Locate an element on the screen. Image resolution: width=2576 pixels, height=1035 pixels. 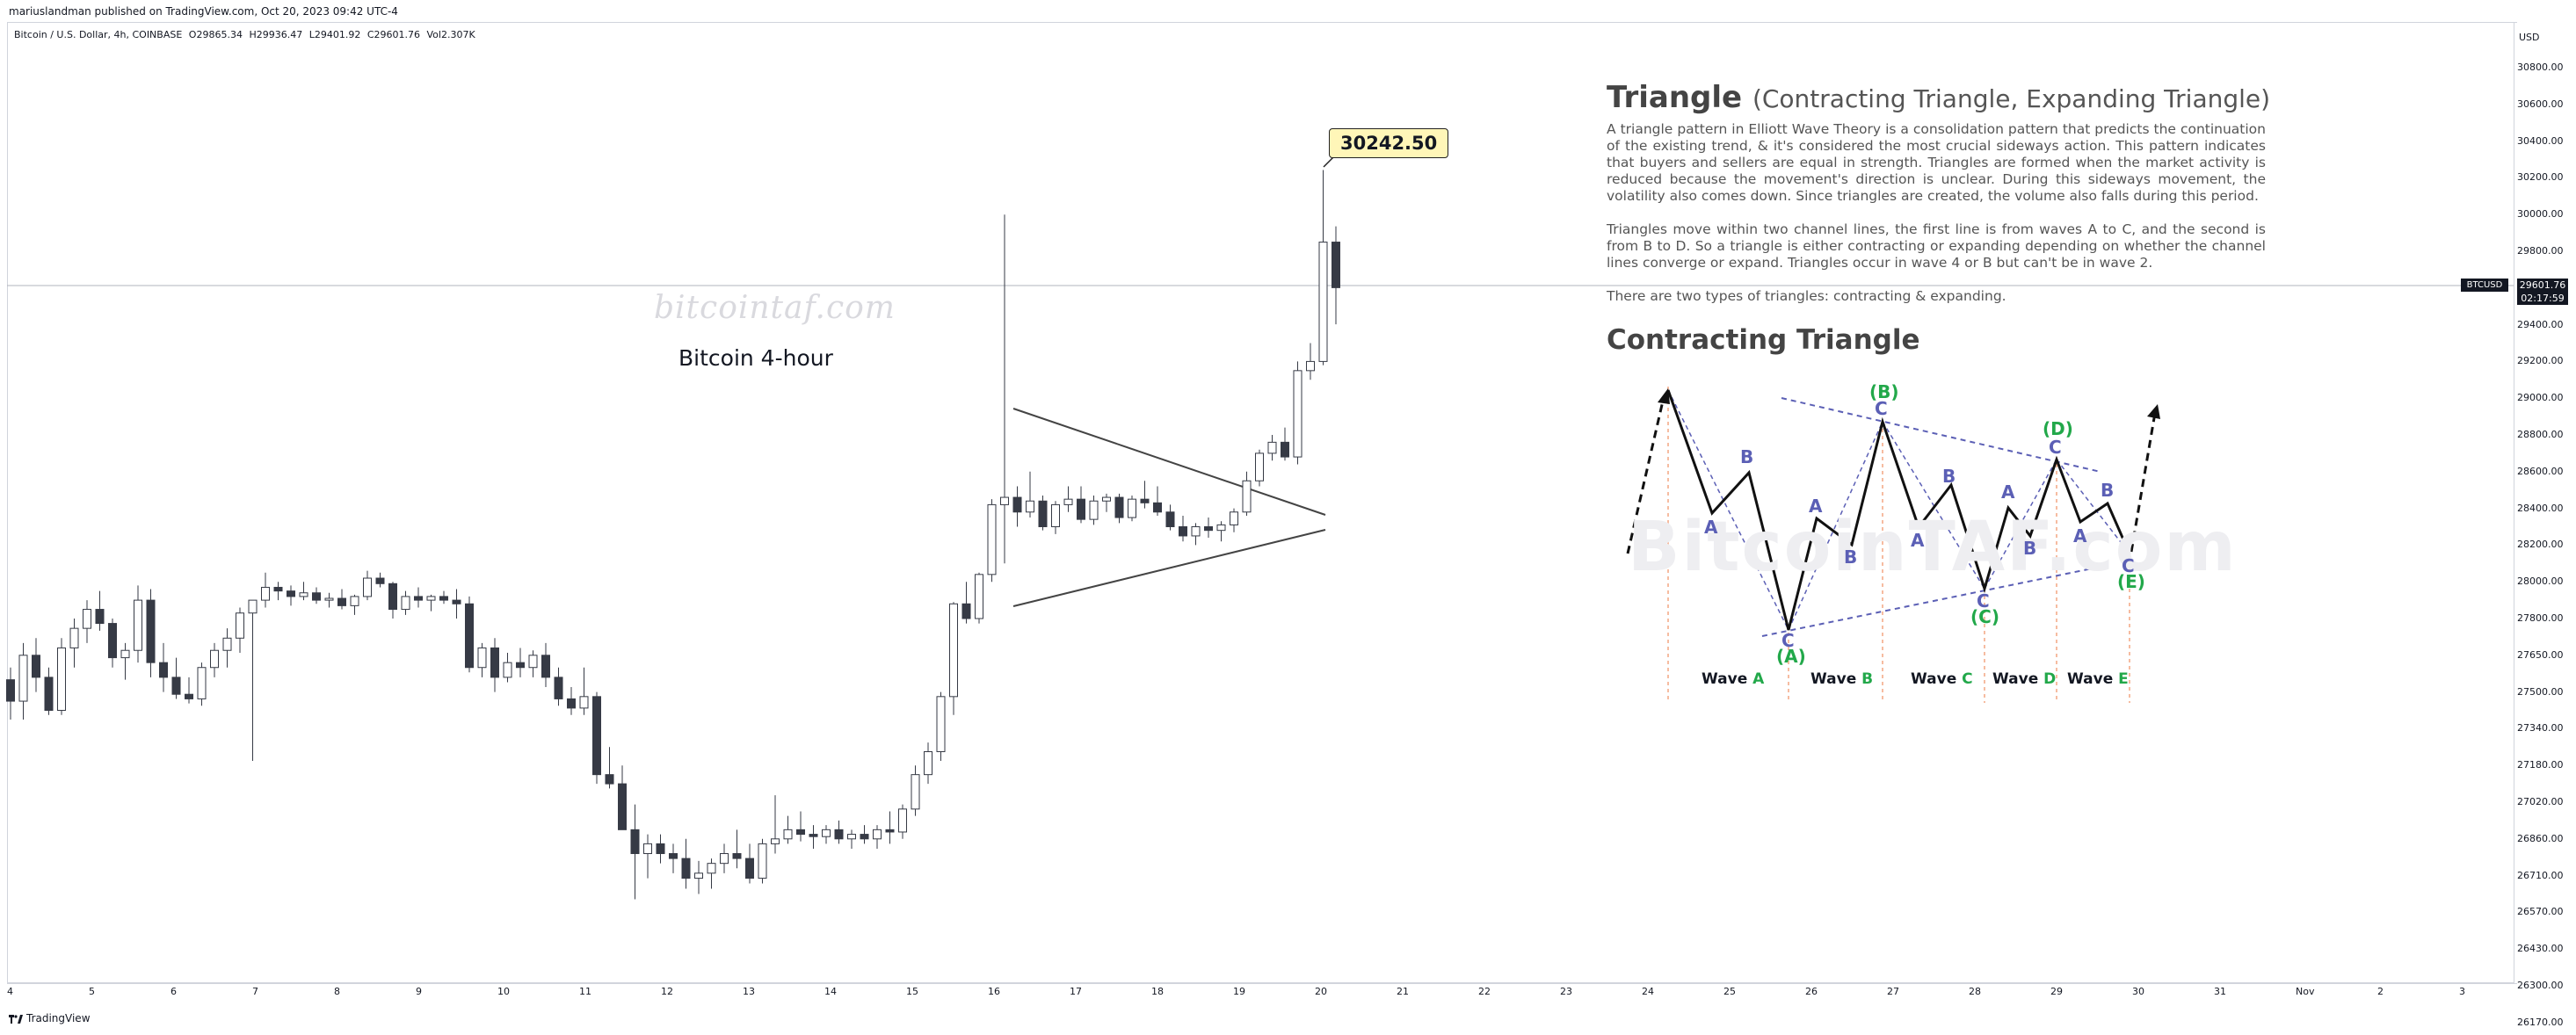
time-tick-label: Nov is located at coordinates (2305, 991).